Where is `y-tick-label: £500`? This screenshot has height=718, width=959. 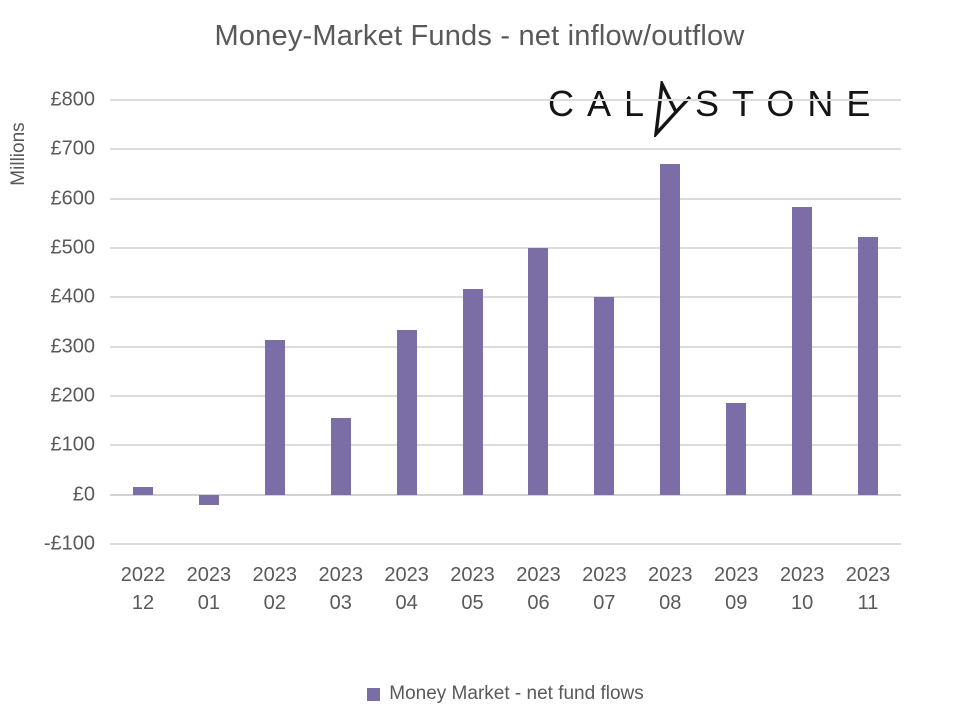 y-tick-label: £500 is located at coordinates (73, 247).